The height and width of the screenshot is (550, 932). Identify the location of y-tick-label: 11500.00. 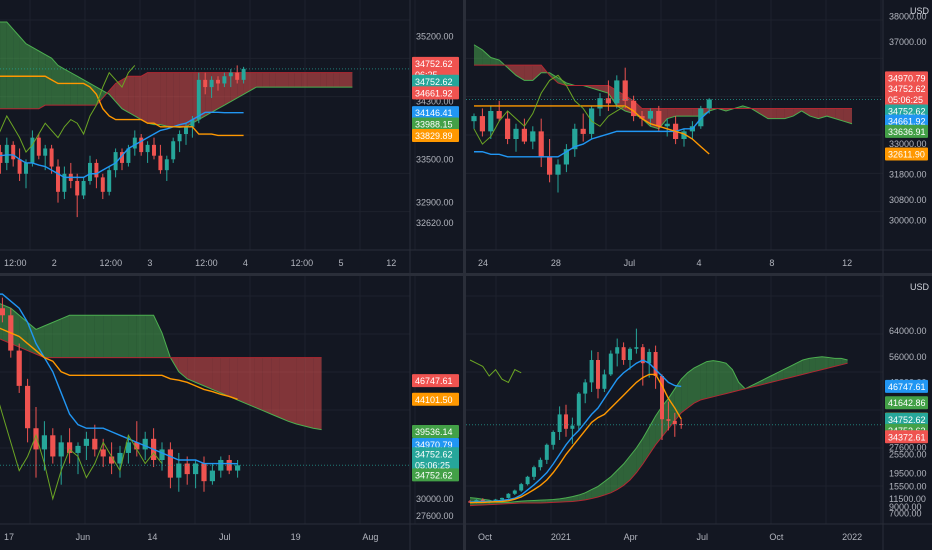
(907, 499).